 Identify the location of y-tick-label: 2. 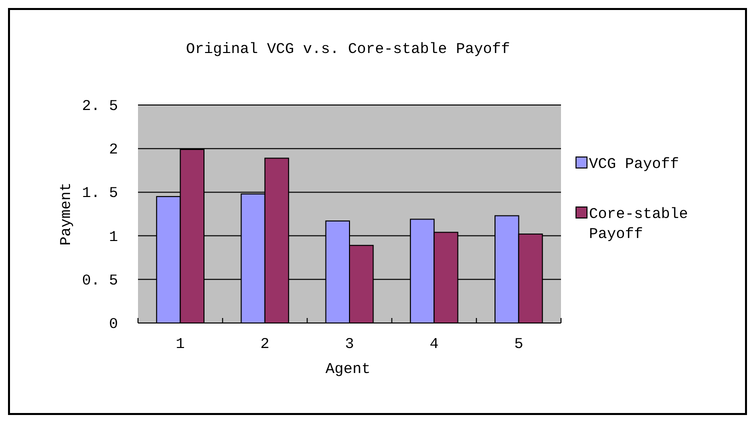
(113, 150).